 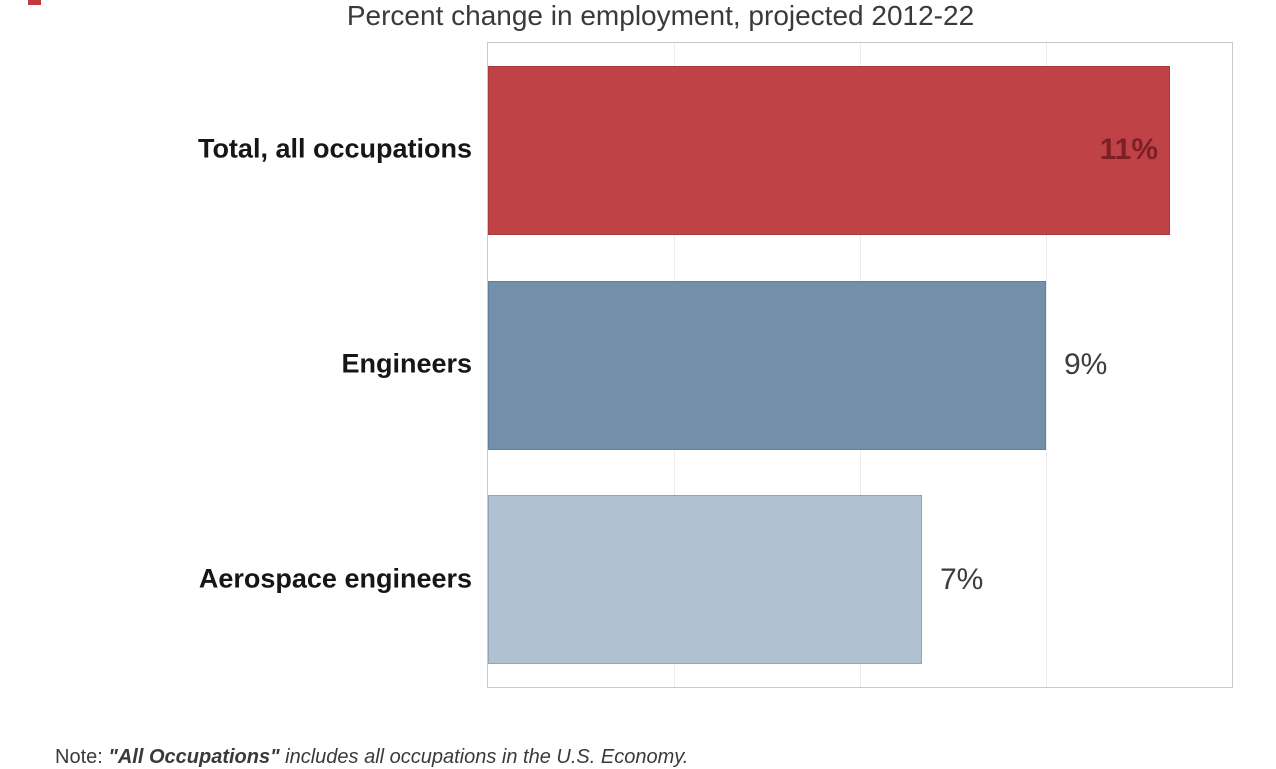 What do you see at coordinates (82, 757) in the screenshot?
I see `footnote-prefix: Note:` at bounding box center [82, 757].